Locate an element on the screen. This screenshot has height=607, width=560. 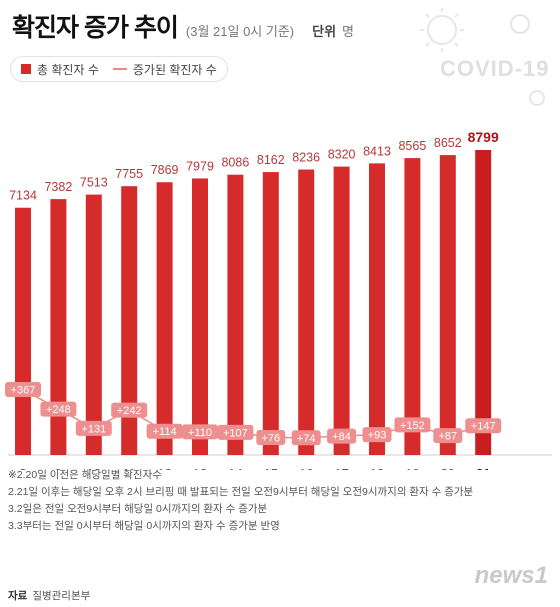
bar-value-label: 7755 is located at coordinates (129, 174).